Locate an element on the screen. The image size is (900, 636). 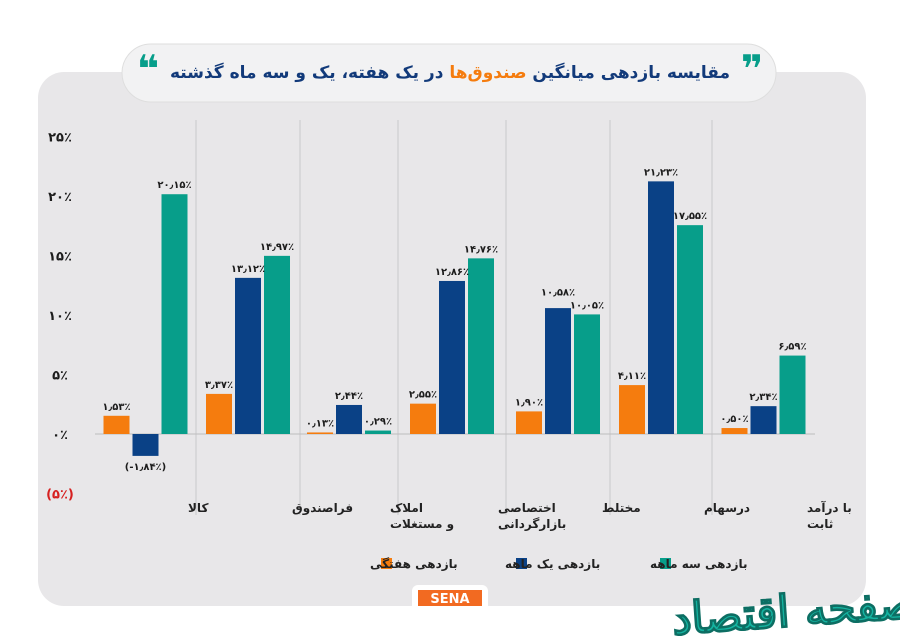
legend-label: بازدهی هفتگی is located at coordinates (414, 564).